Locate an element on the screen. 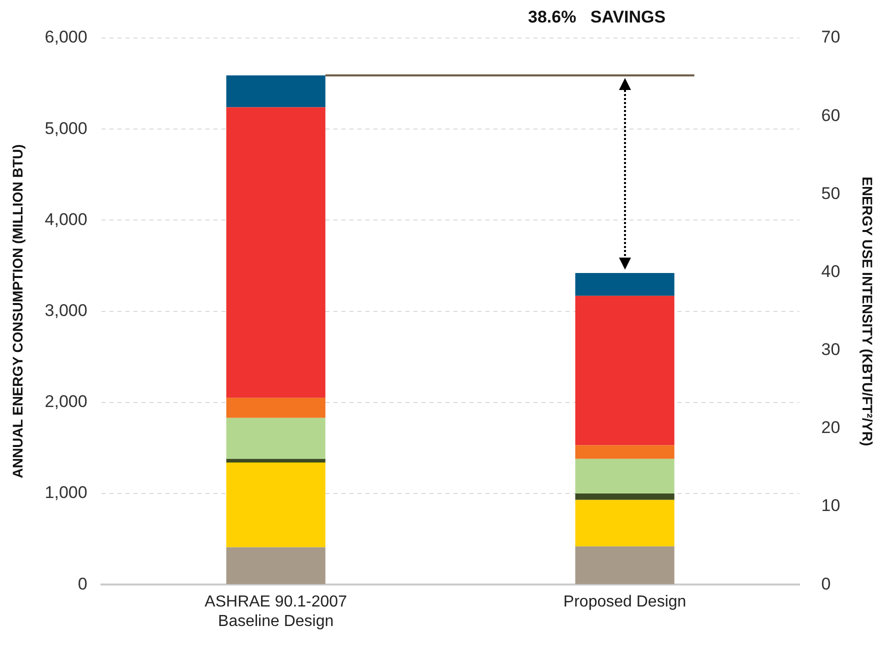 This screenshot has width=885, height=645. y-tick-label: 3,000 is located at coordinates (66, 310).